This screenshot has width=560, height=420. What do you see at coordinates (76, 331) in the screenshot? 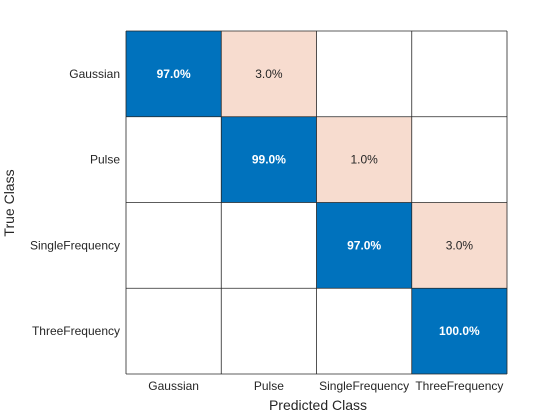
I see `y-tick-label: ThreeFrequency` at bounding box center [76, 331].